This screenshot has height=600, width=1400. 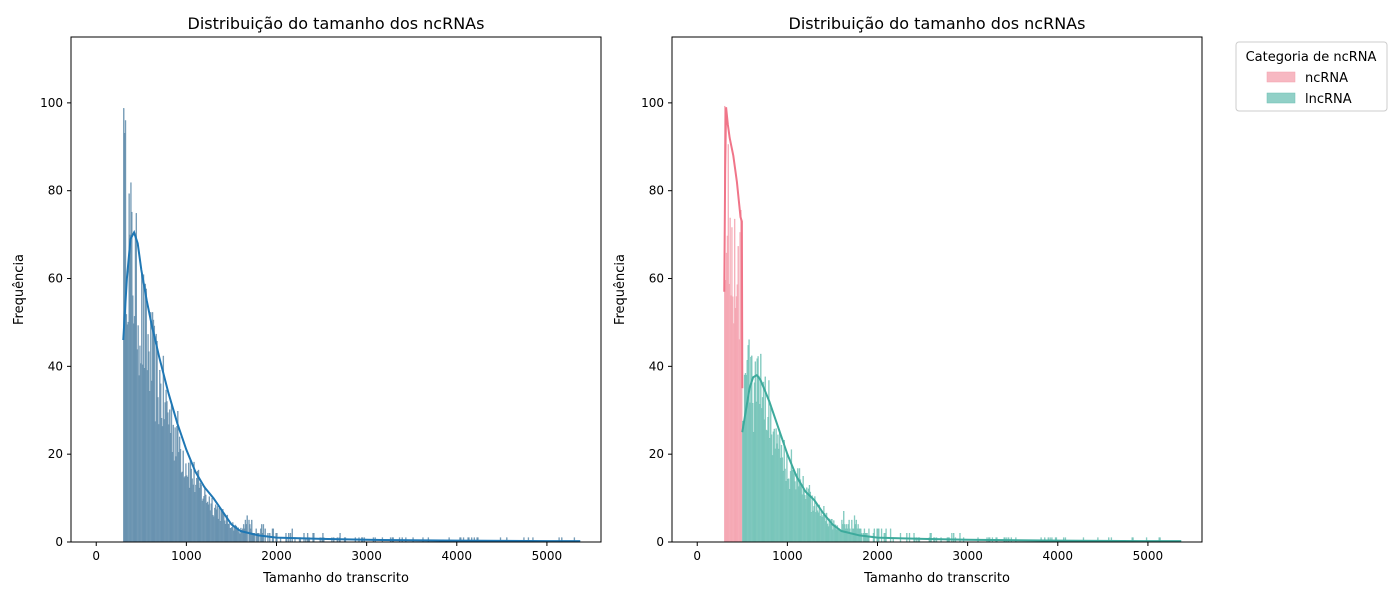 I want to click on legend-entry-label: ncRNA, so click(x=1326, y=78).